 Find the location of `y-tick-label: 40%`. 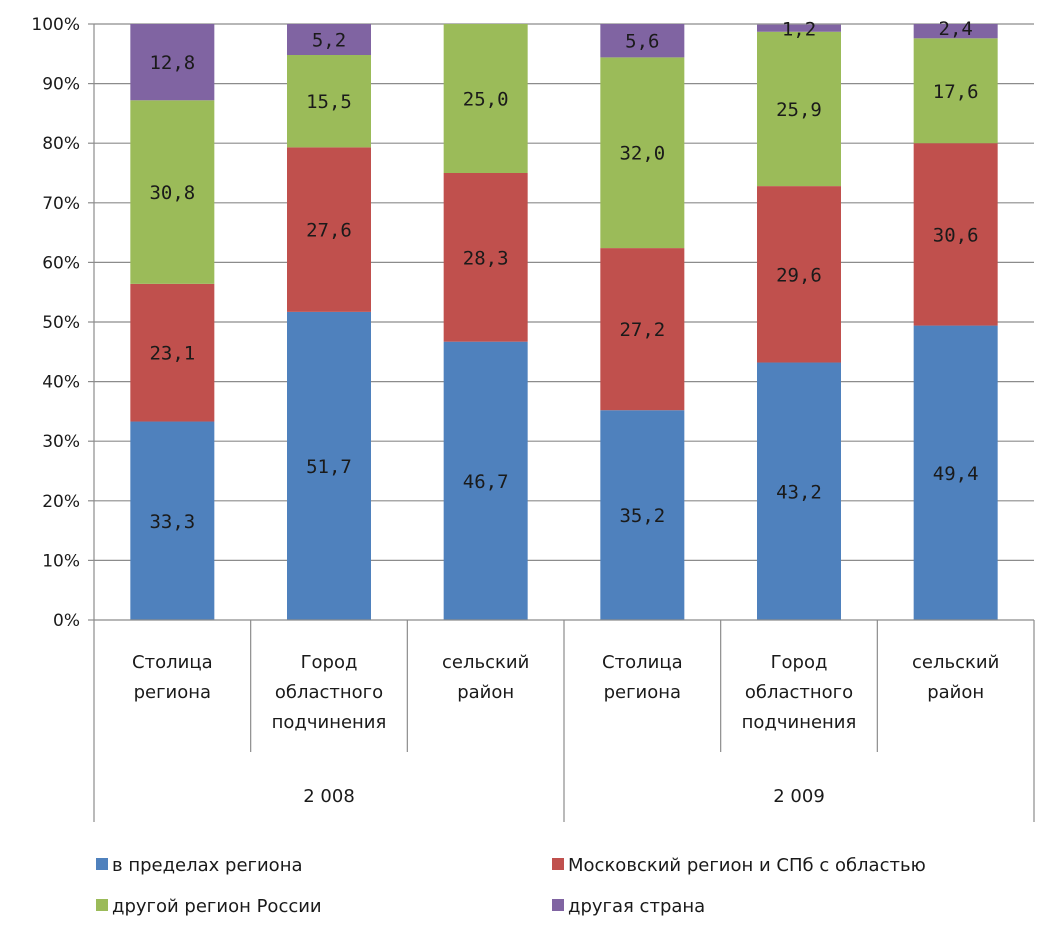

y-tick-label: 40% is located at coordinates (61, 383).